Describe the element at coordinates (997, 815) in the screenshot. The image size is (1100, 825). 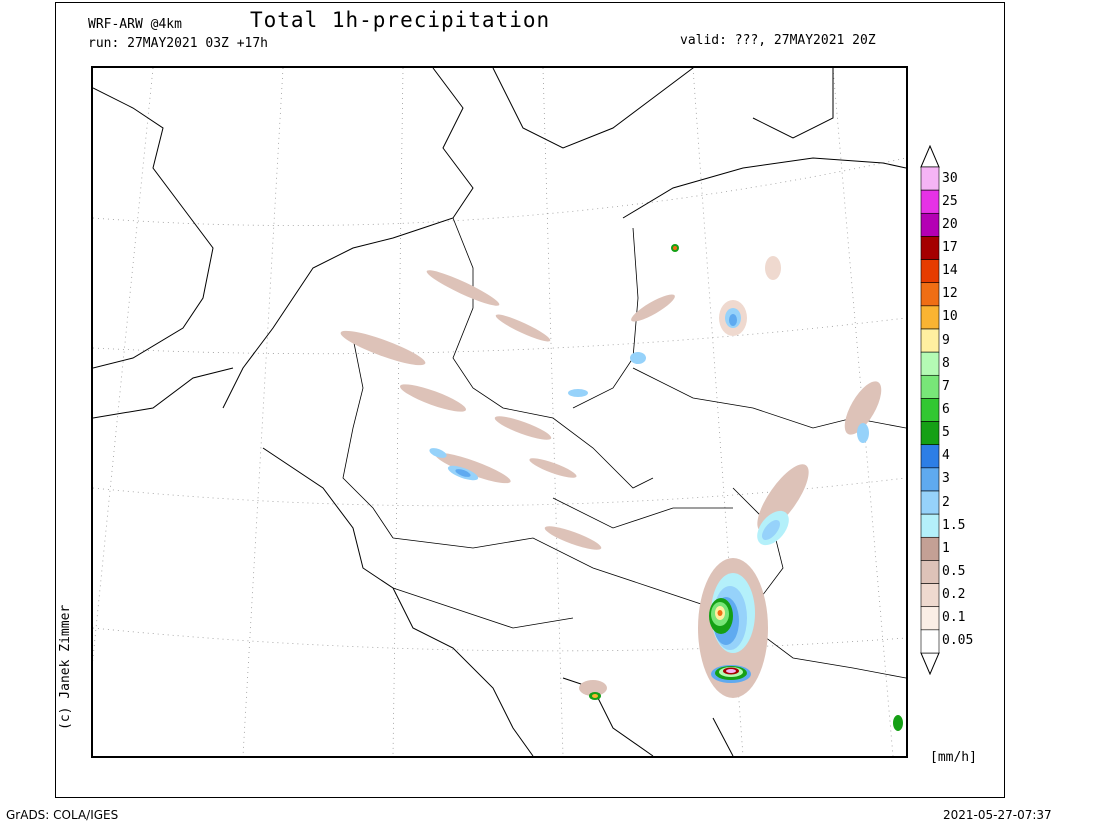
I see `timestamp-label: 2021-05-27-07:37` at that location.